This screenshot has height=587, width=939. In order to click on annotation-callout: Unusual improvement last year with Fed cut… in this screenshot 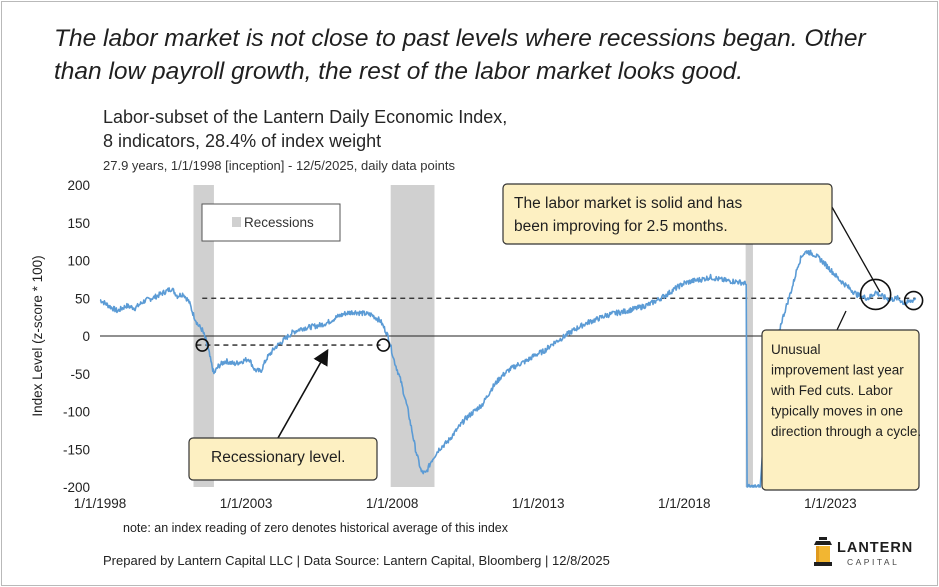, I will do `click(841, 410)`.